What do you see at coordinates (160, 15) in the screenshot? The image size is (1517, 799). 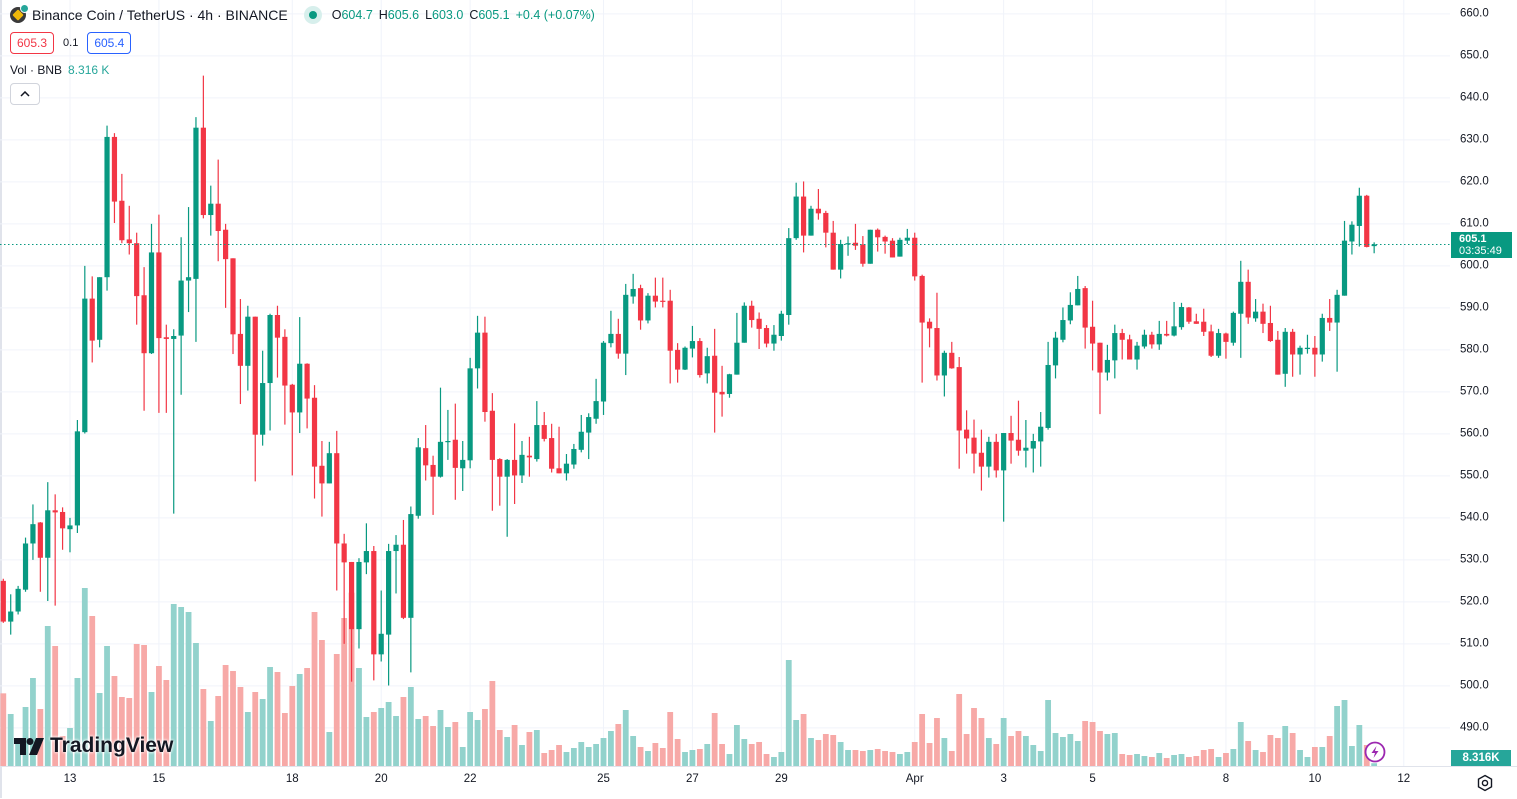 I see `symbol-title: Binance Coin / TetherUS · 4h · BINANCE` at bounding box center [160, 15].